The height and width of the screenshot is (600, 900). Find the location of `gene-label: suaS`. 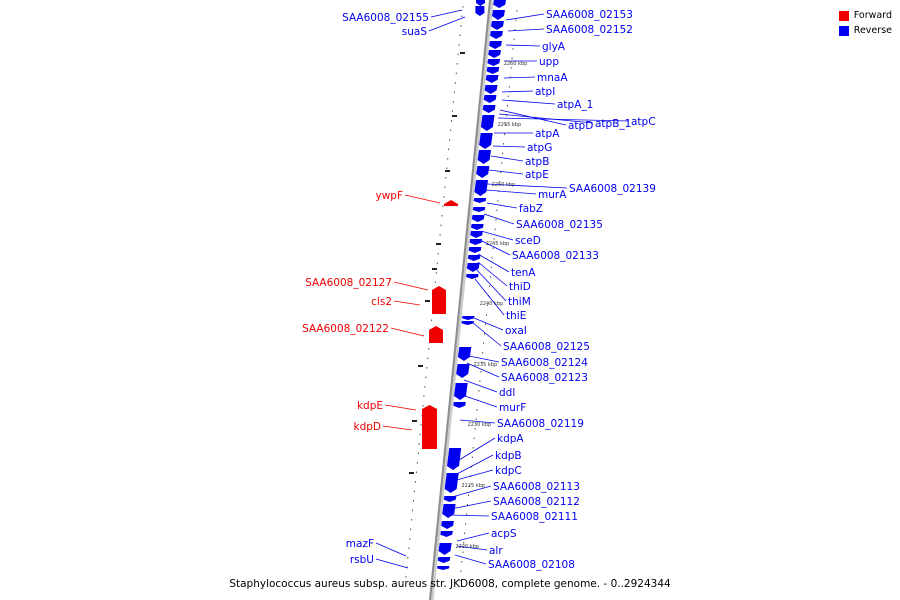

gene-label: suaS is located at coordinates (415, 32).